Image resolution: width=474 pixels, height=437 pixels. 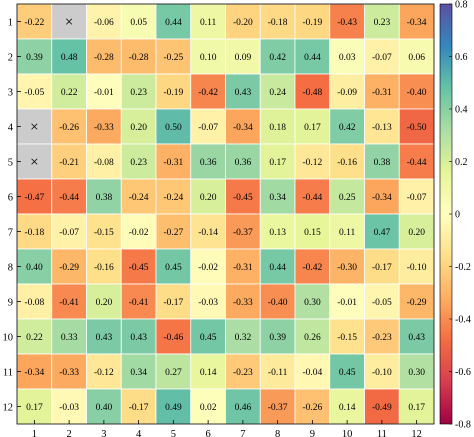 What do you see at coordinates (208, 268) in the screenshot?
I see `cell-value-label: -0.02` at bounding box center [208, 268].